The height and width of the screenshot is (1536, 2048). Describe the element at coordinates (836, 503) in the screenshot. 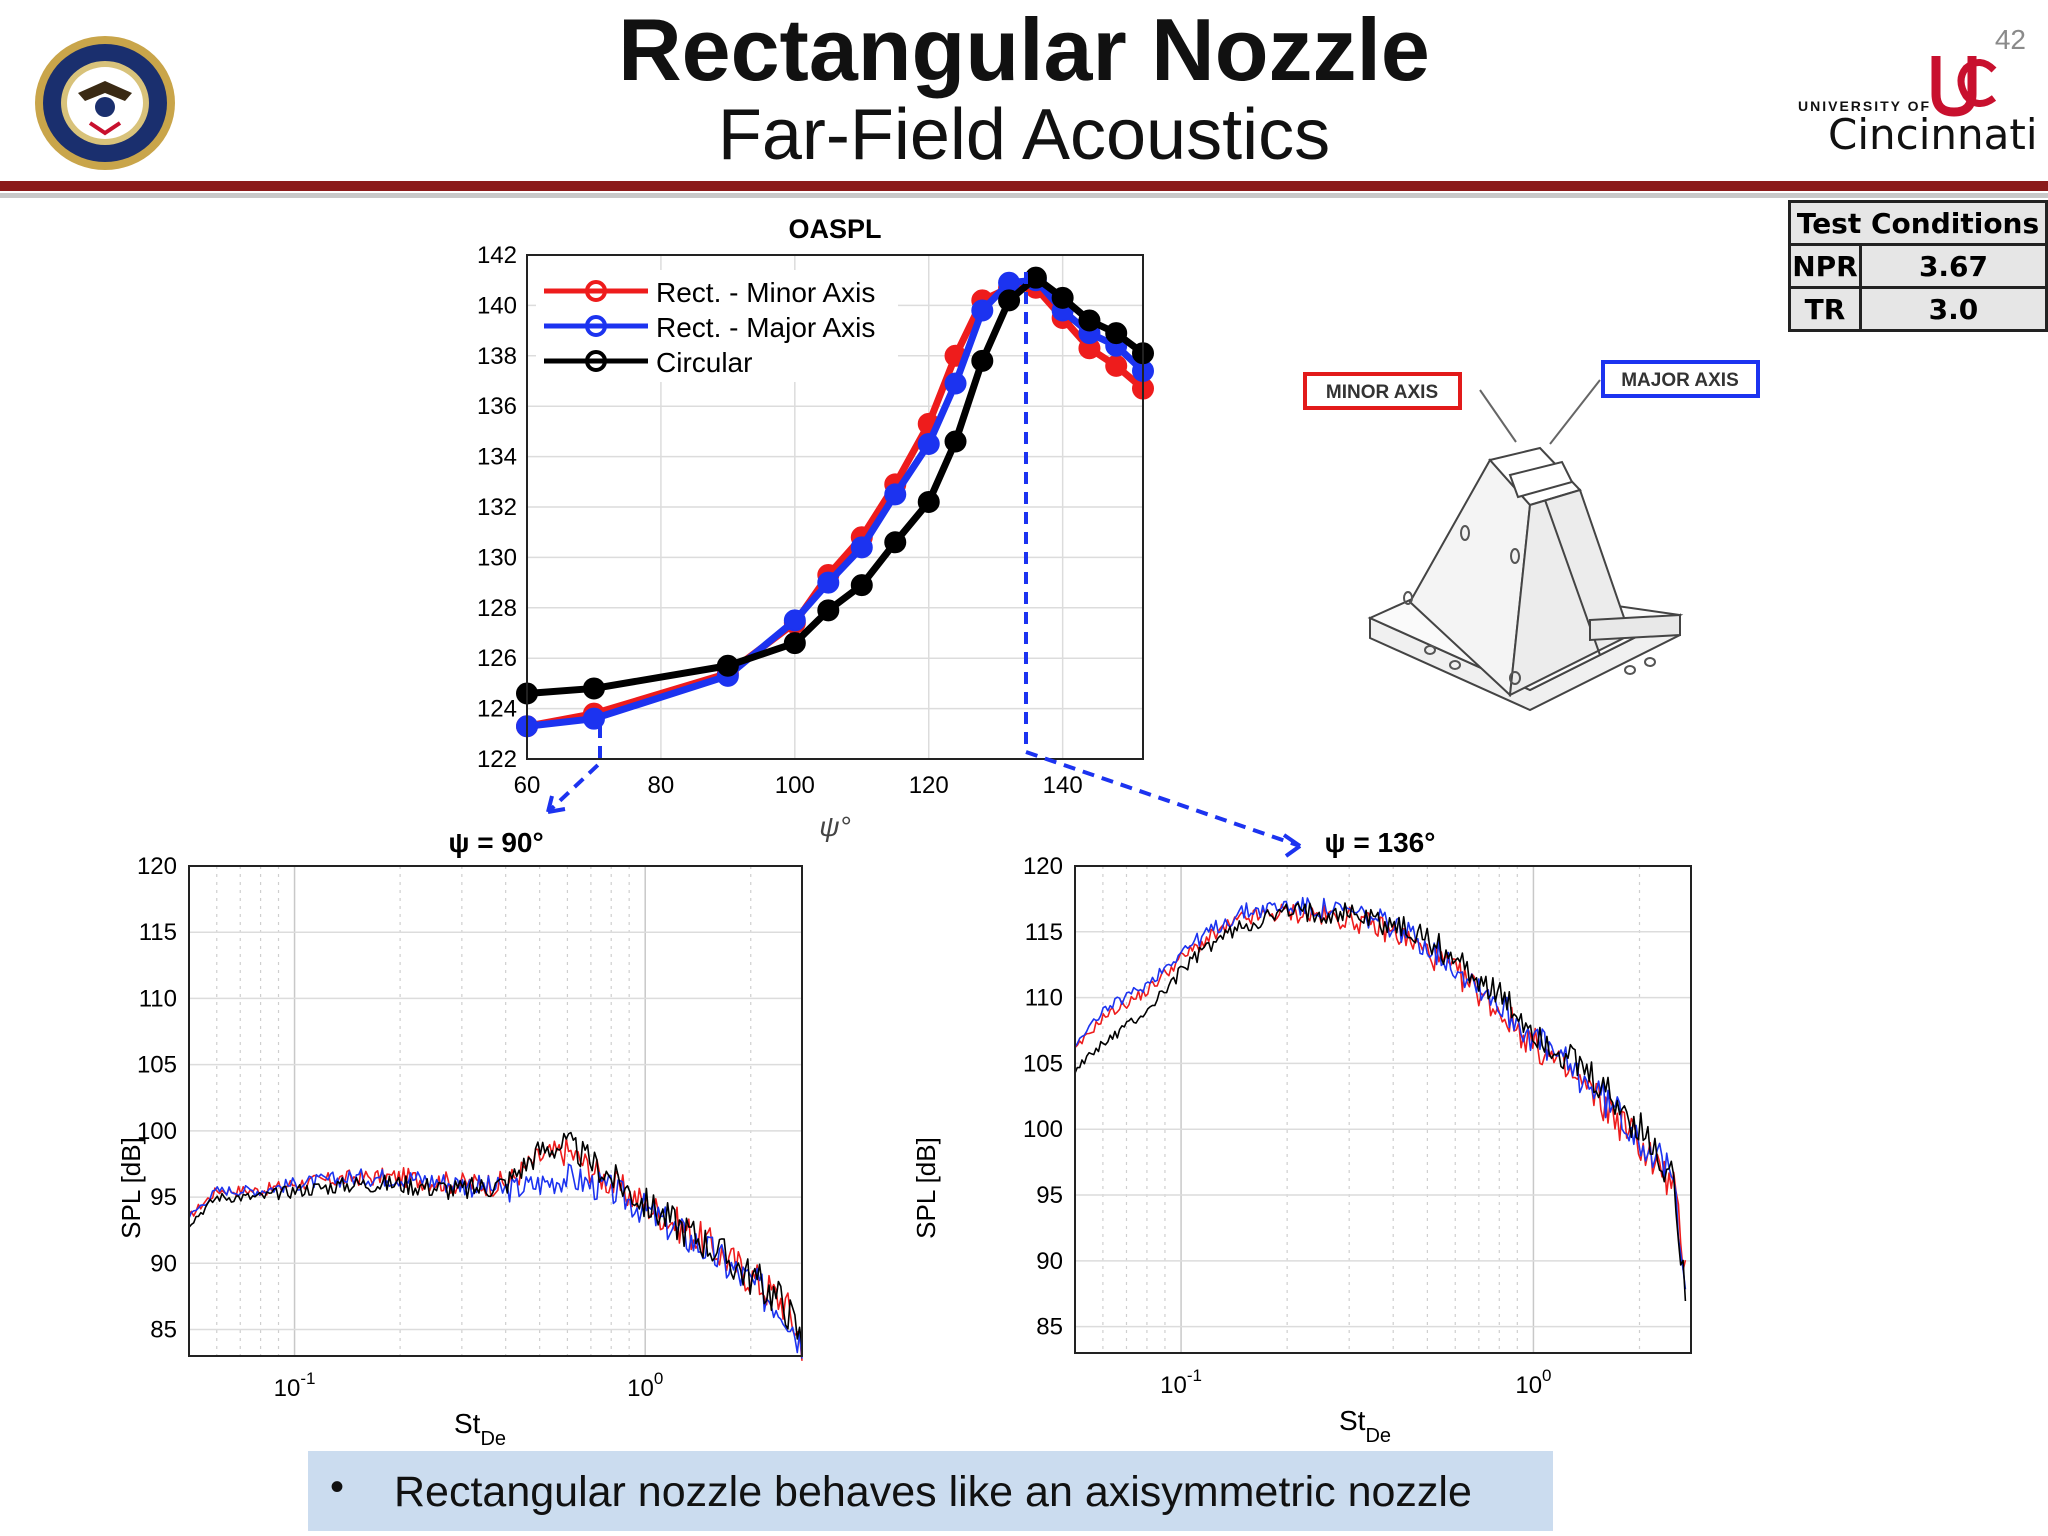

I see `oaspl-series-line` at that location.